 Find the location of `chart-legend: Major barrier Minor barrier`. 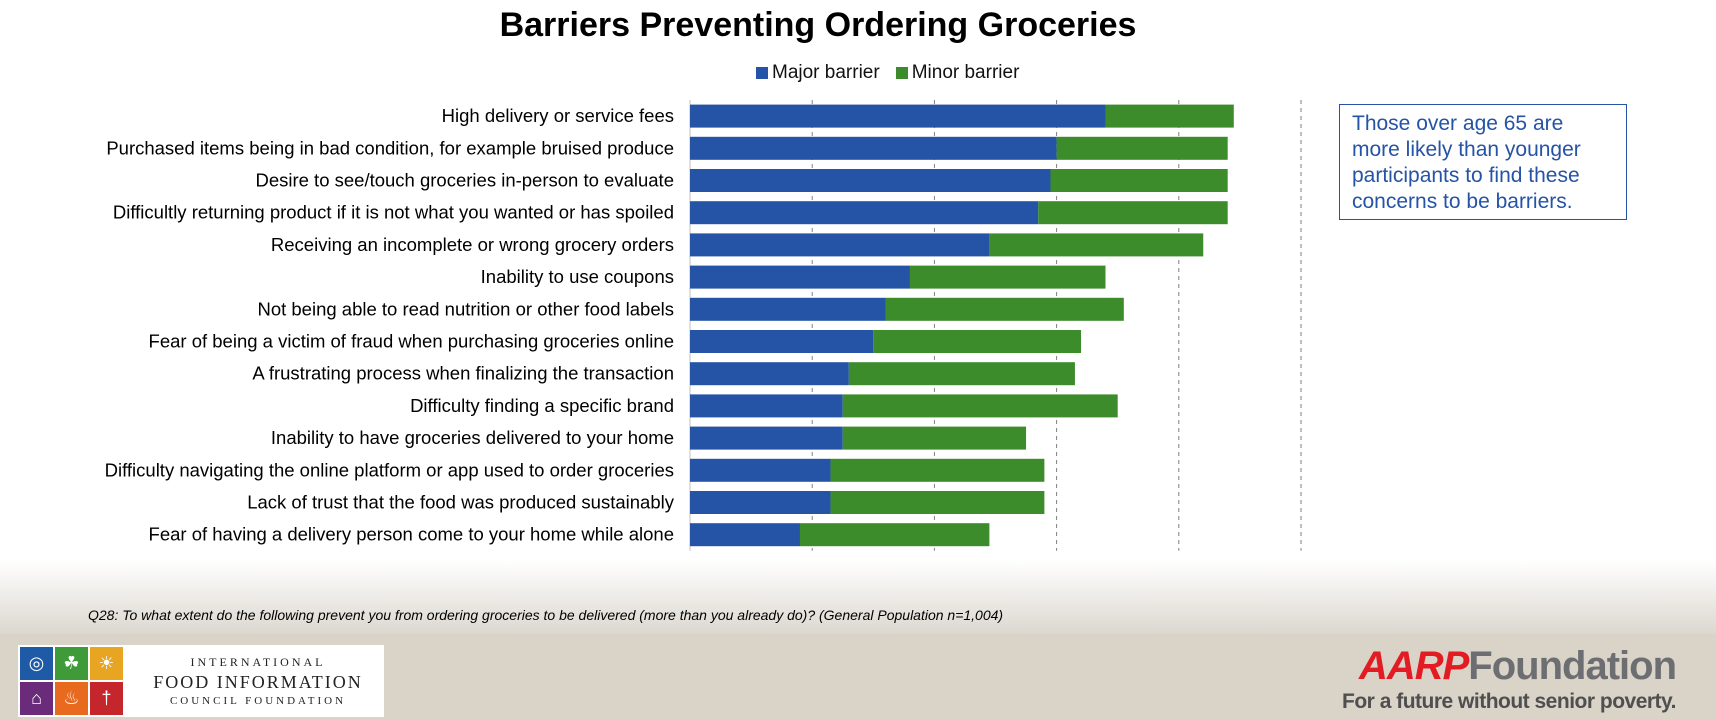

chart-legend: Major barrier Minor barrier is located at coordinates (895, 73).